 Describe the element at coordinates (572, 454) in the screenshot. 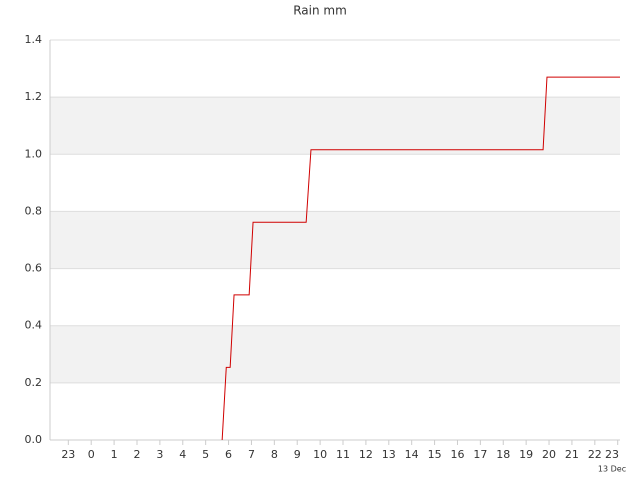

I see `x-tick-label: 21` at that location.